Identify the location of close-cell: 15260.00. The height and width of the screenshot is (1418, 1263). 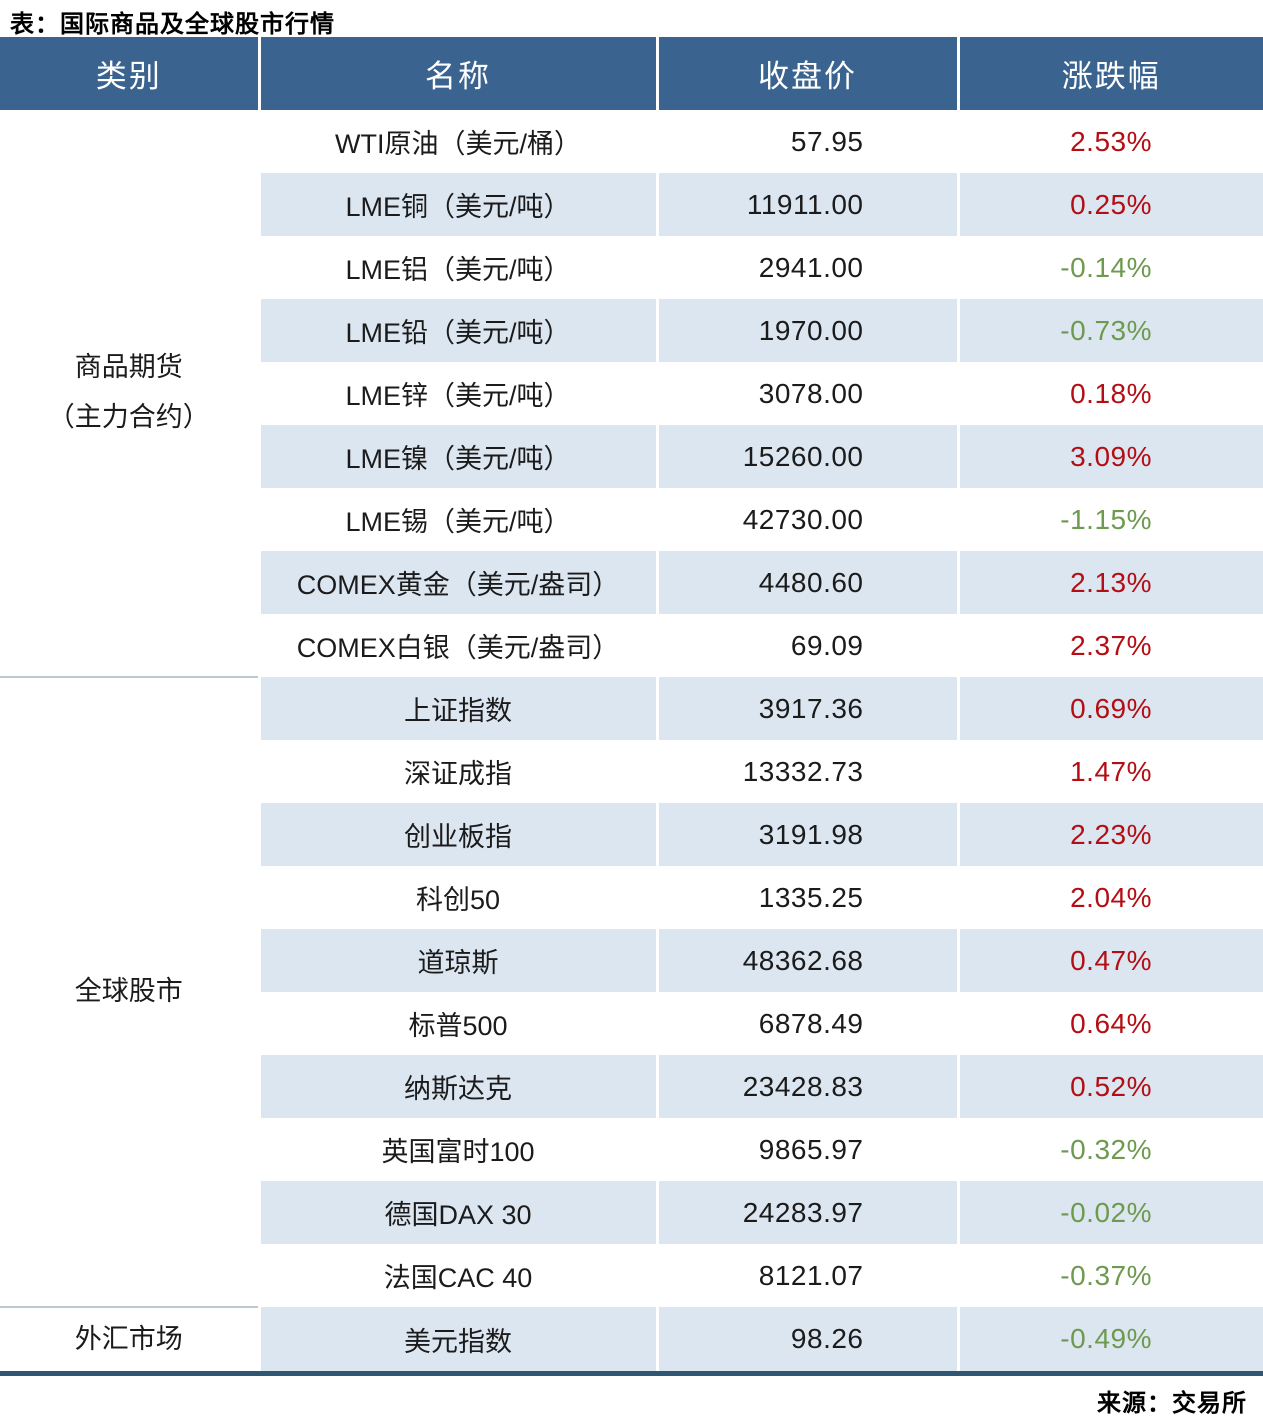
(806, 456).